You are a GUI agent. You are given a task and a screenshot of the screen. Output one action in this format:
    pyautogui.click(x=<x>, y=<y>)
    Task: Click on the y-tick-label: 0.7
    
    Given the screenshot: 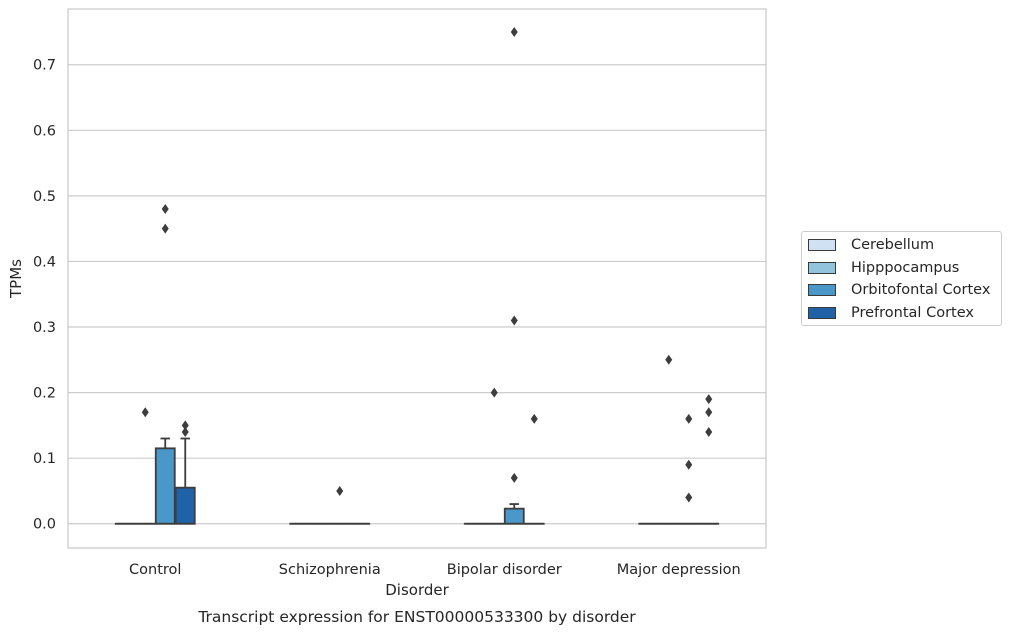 What is the action you would take?
    pyautogui.click(x=44, y=66)
    